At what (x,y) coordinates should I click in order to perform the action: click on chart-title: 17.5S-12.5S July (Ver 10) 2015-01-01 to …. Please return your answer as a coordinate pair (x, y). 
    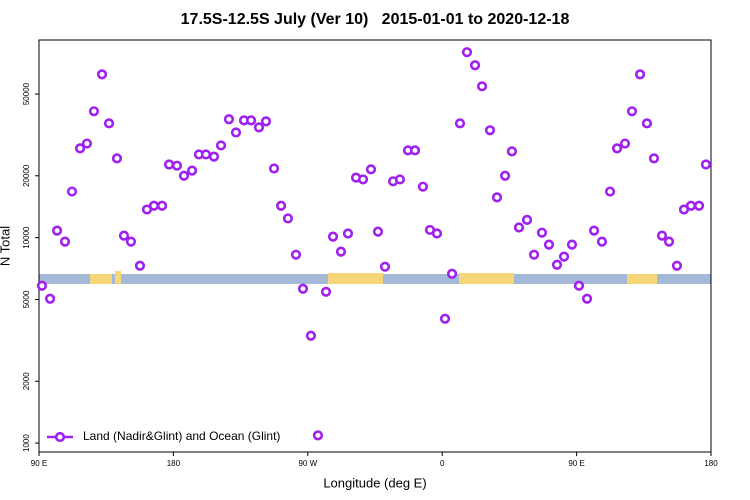
    Looking at the image, I should click on (375, 19).